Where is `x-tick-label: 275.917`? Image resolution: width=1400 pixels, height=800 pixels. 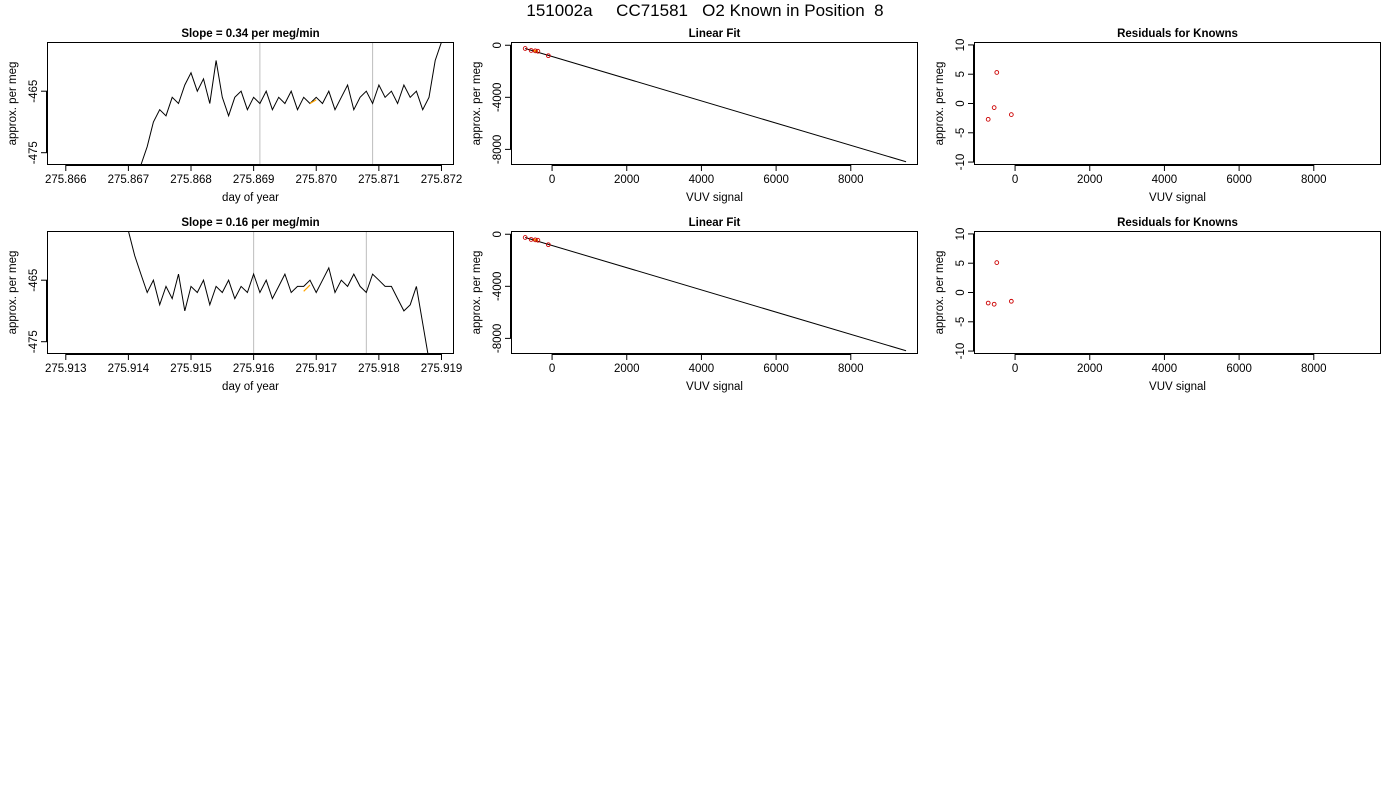
x-tick-label: 275.917 is located at coordinates (316, 369).